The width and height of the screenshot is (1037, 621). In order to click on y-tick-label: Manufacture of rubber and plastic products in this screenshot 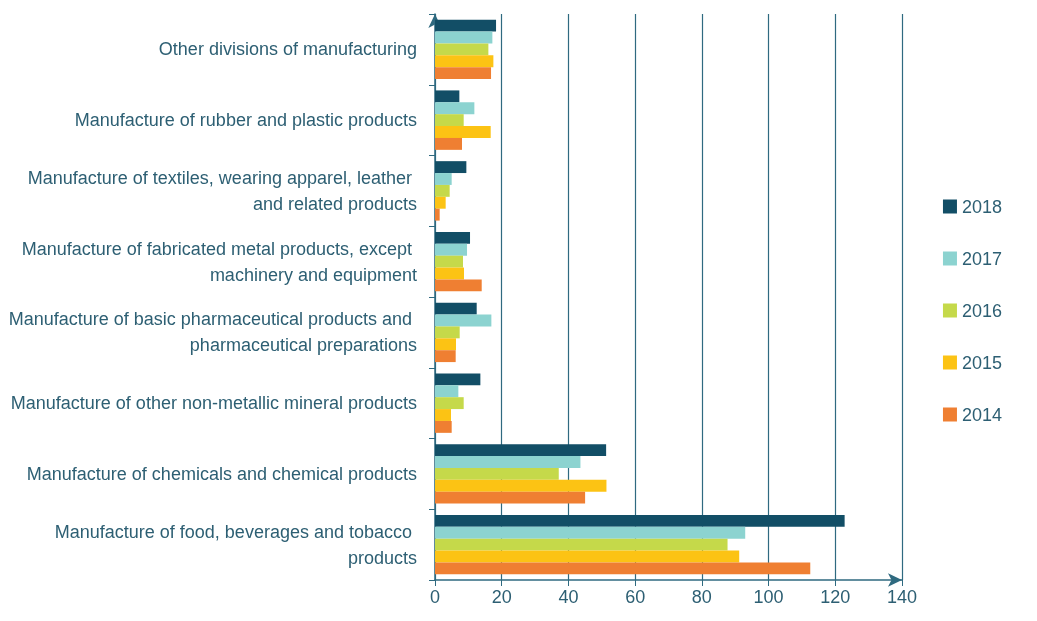, I will do `click(245, 120)`.